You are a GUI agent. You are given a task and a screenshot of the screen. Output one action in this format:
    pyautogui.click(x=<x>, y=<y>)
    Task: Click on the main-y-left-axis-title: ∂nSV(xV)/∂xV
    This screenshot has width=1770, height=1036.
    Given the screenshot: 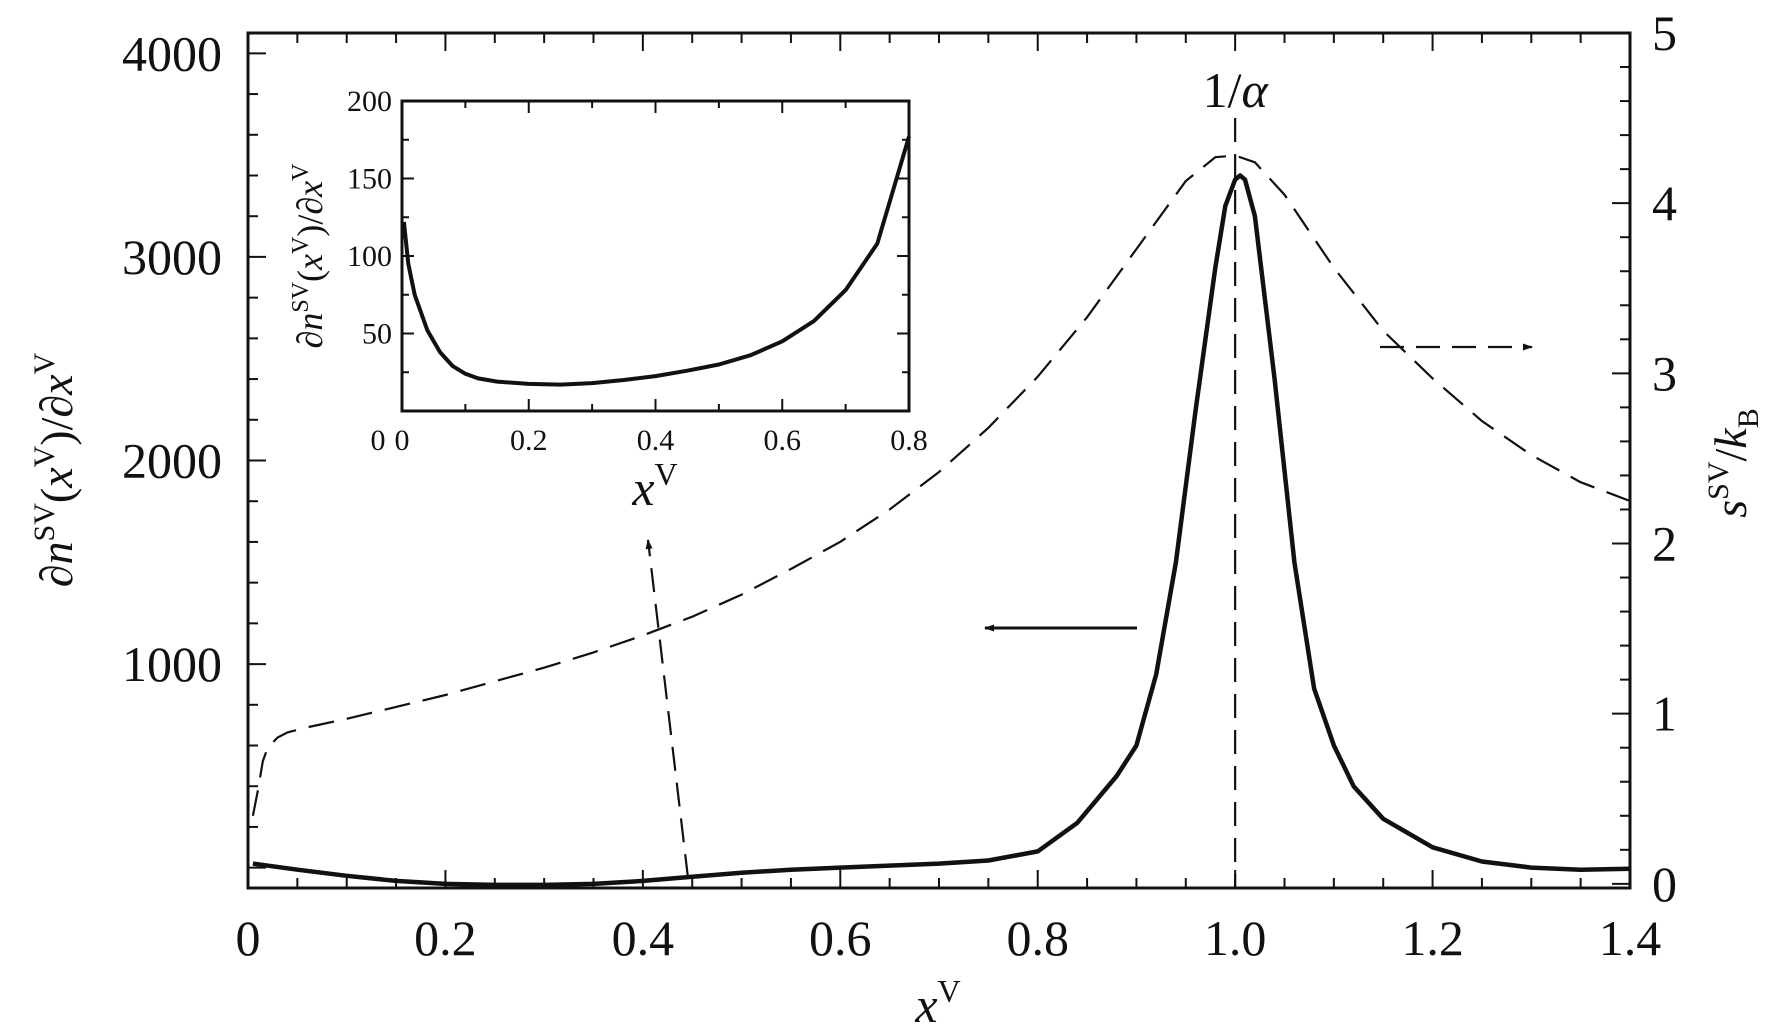 What is the action you would take?
    pyautogui.click(x=55, y=469)
    